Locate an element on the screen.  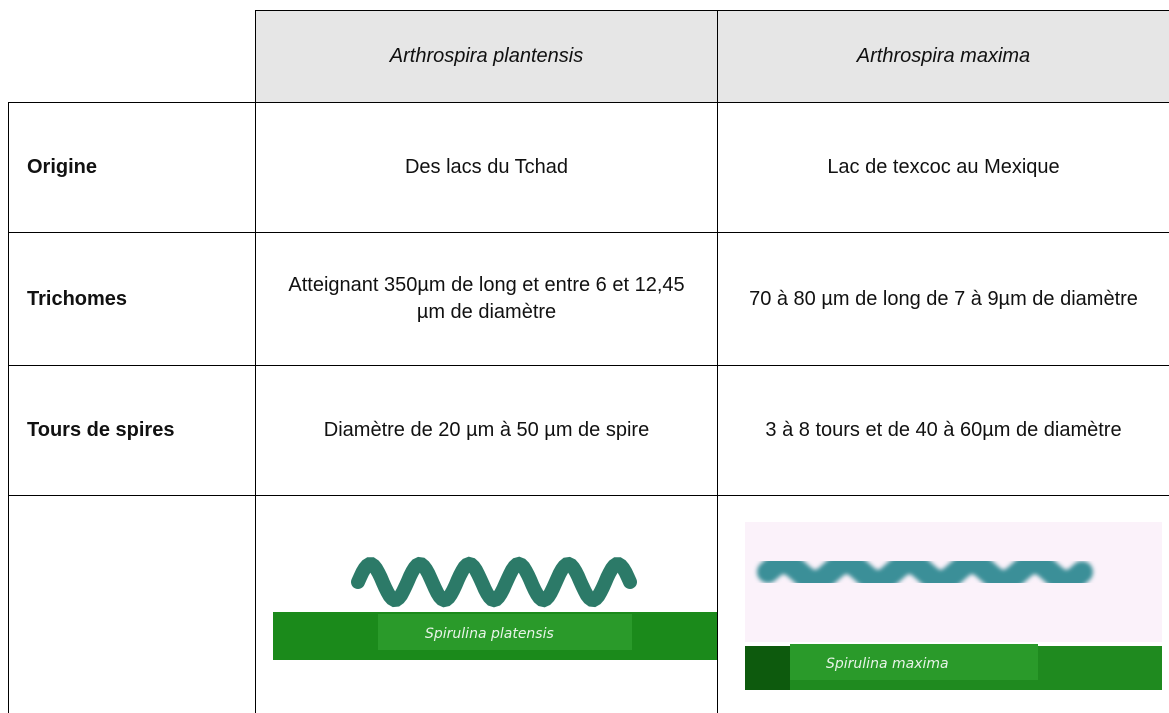
cell: Diamètre de 20 µm à 50 µm de spire is located at coordinates (486, 430).